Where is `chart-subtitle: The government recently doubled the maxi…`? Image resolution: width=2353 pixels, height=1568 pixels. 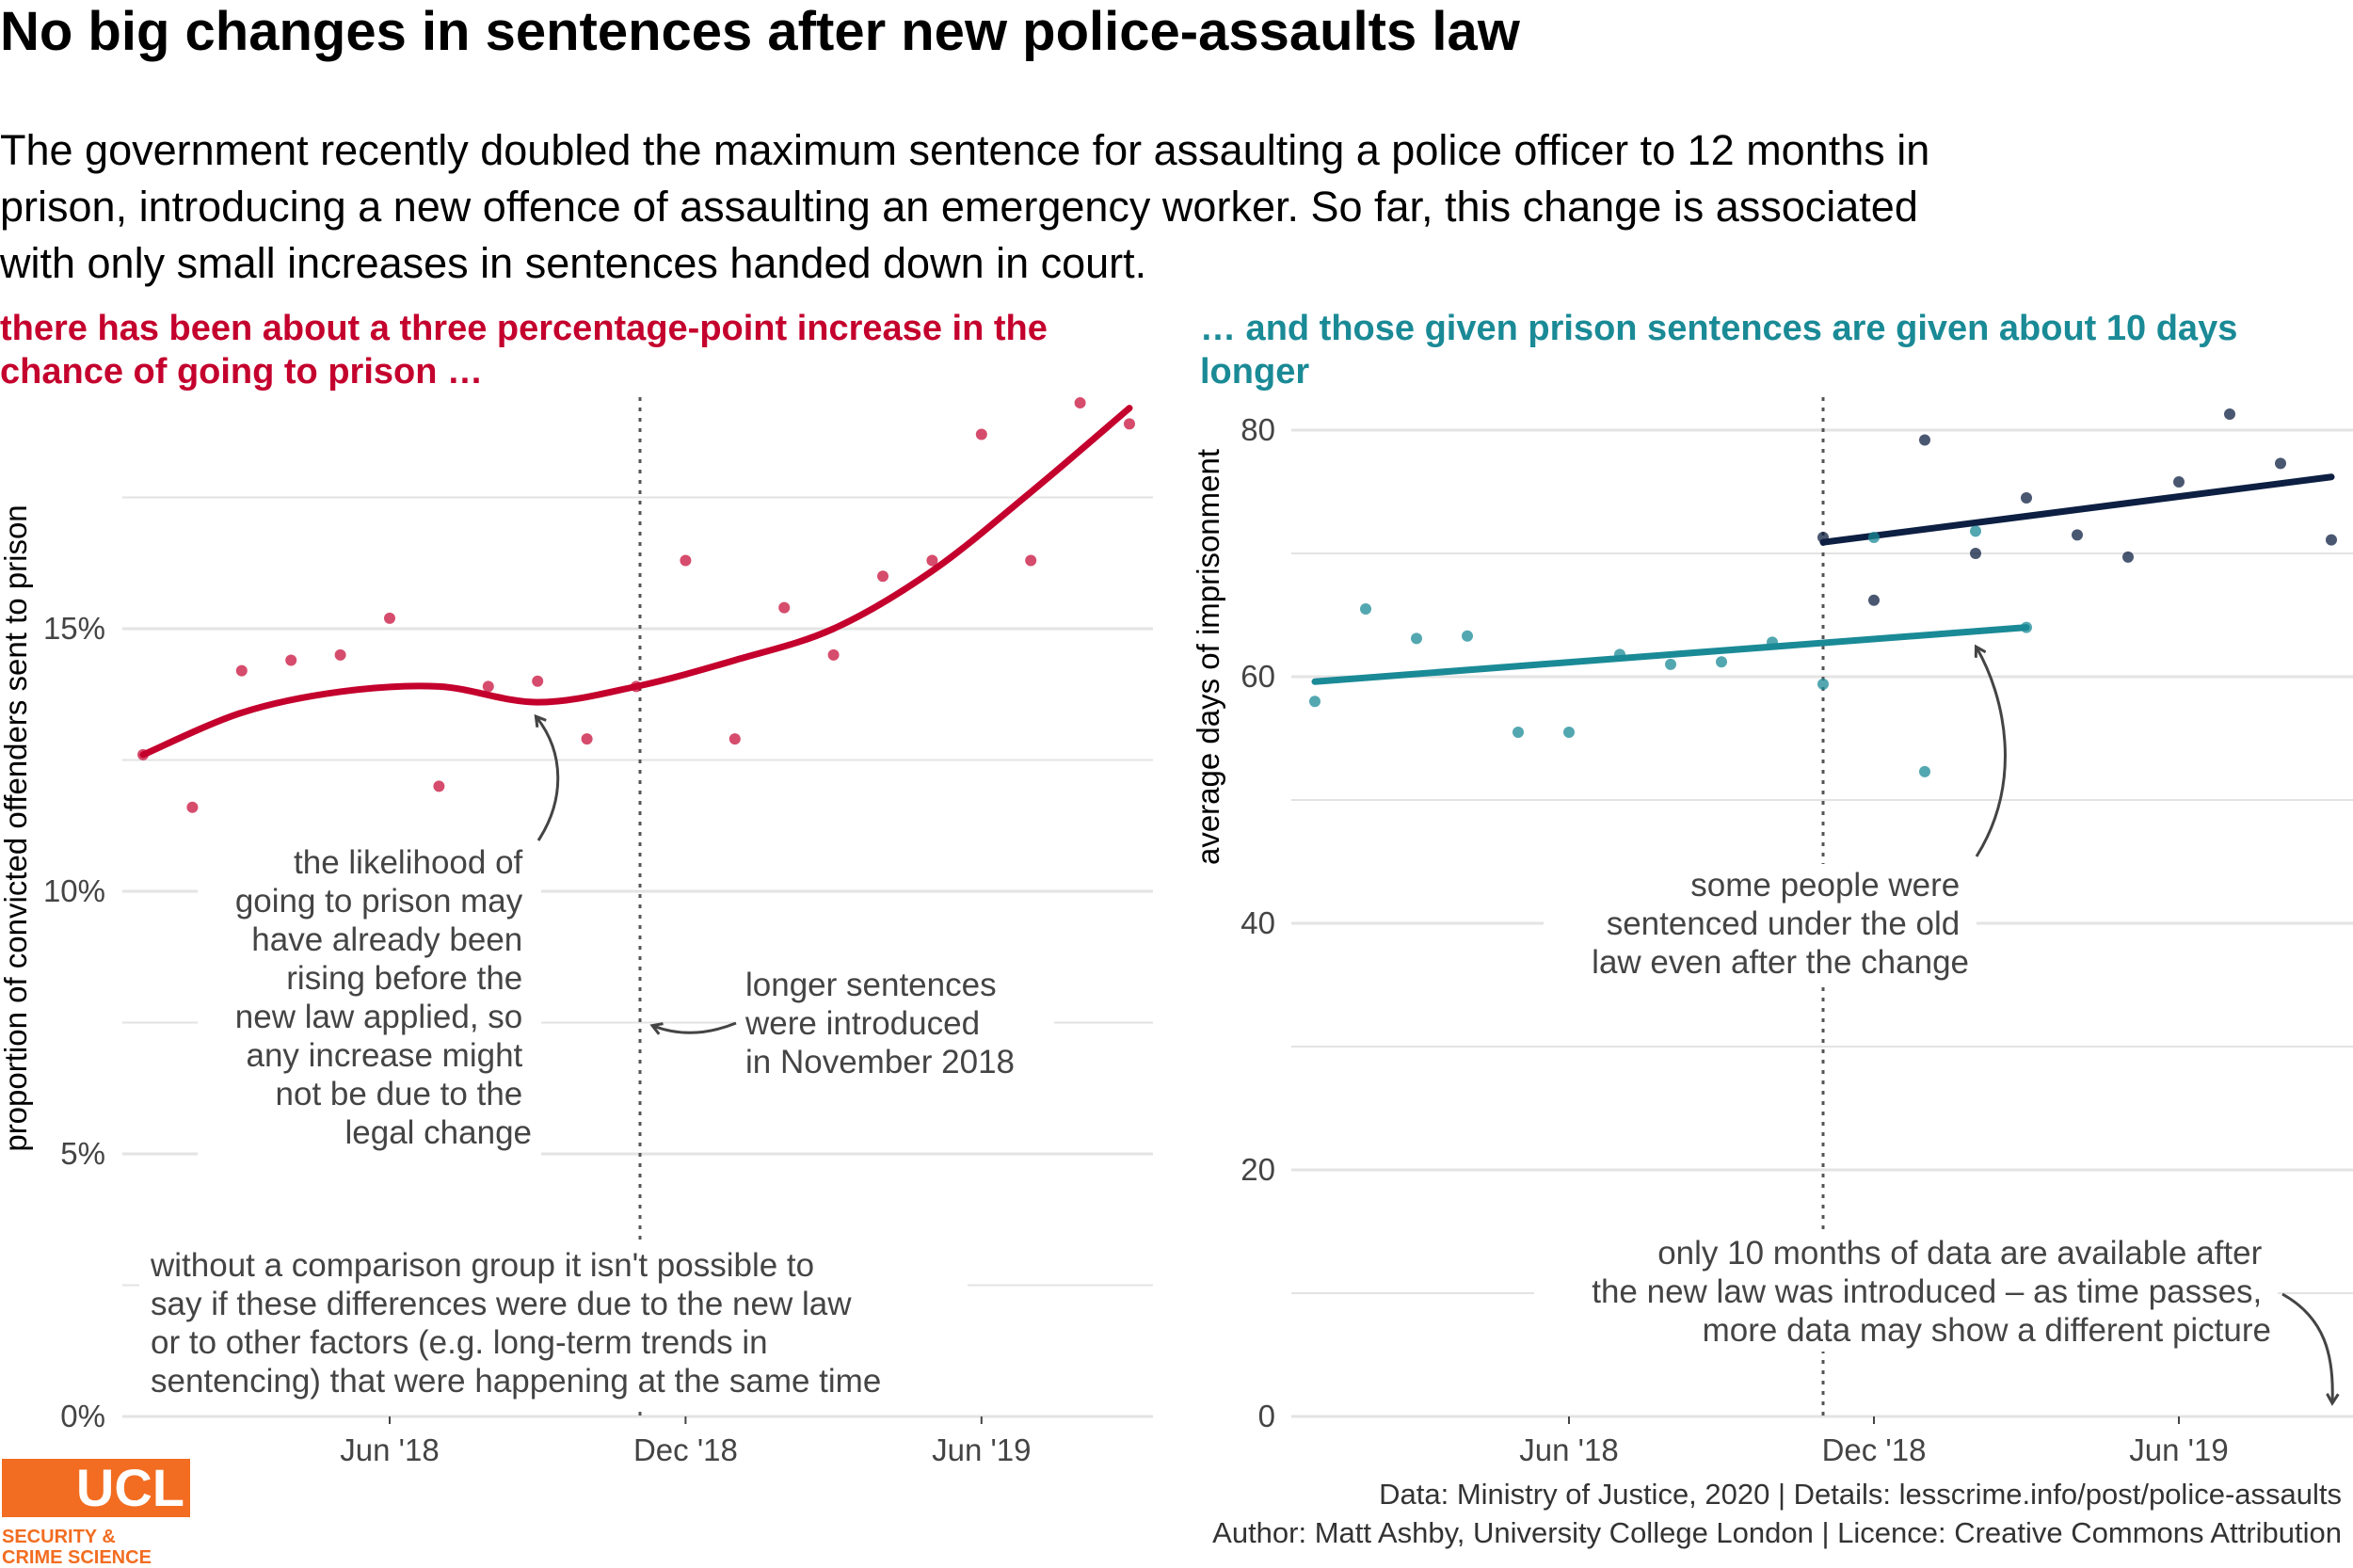 chart-subtitle: The government recently doubled the maxi… is located at coordinates (965, 206).